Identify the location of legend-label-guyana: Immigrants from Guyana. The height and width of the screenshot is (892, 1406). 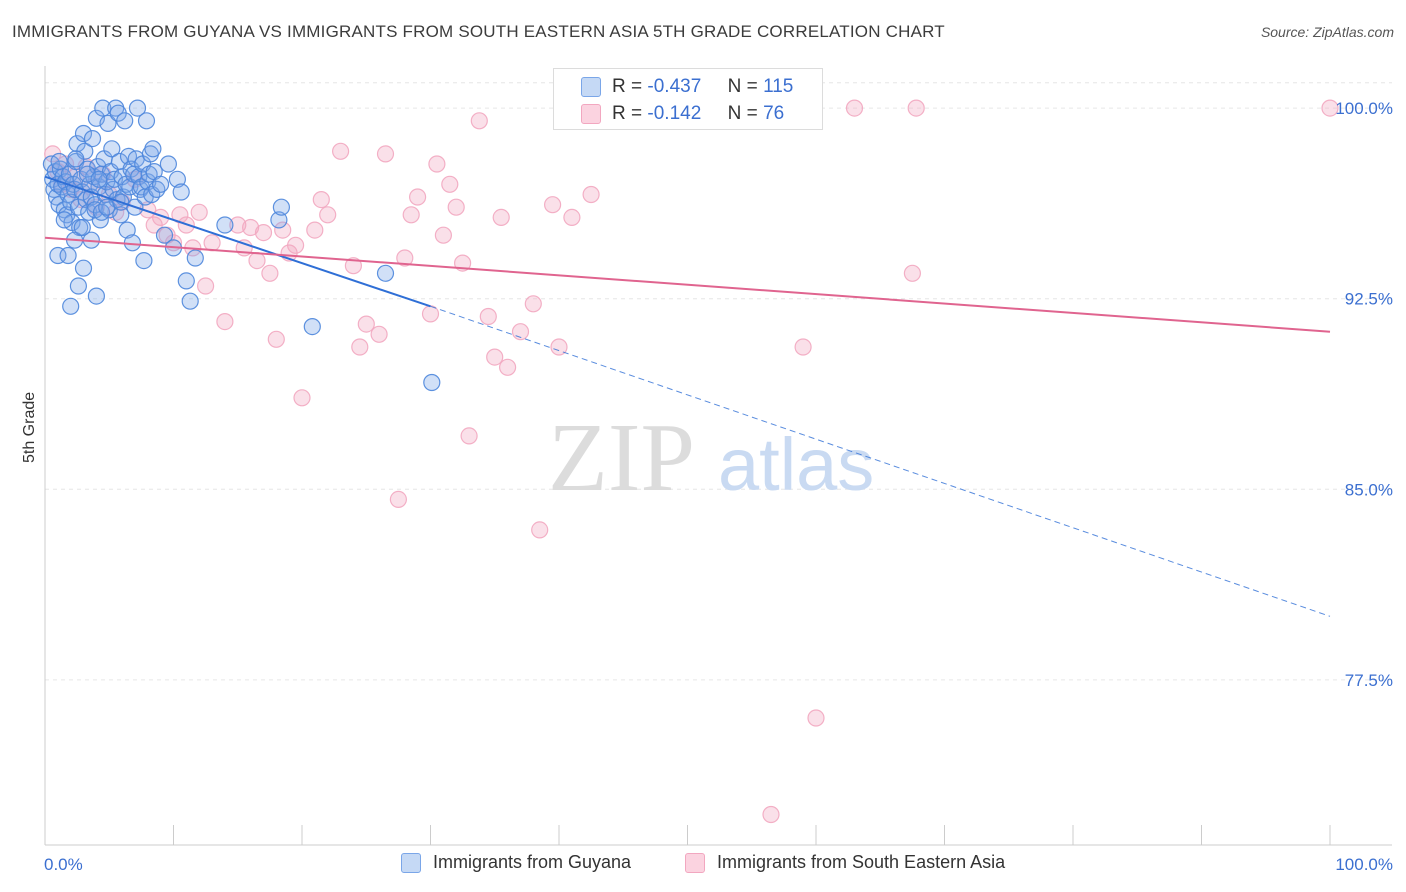
(532, 862).